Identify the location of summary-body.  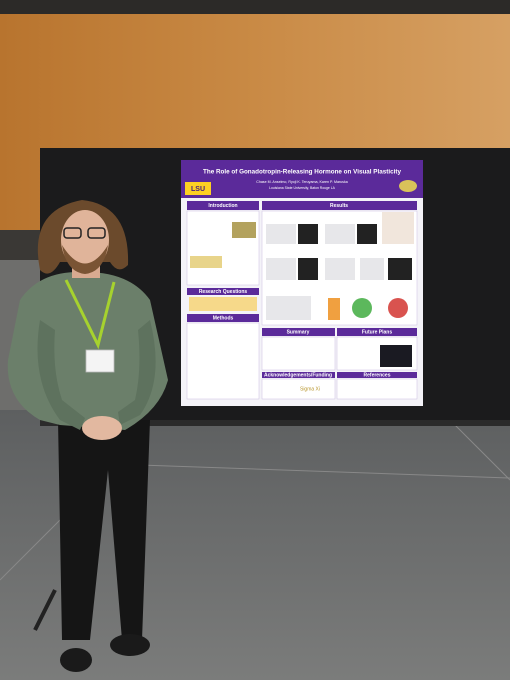
(298, 353).